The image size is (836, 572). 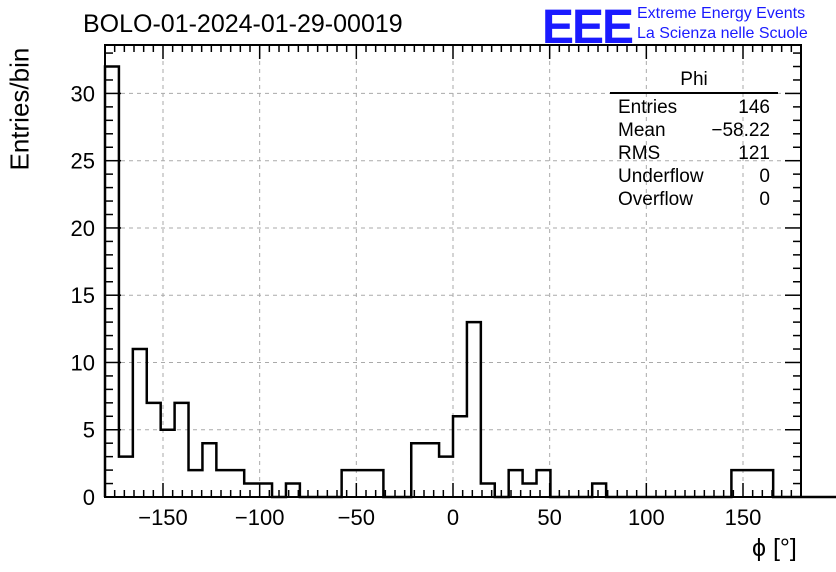 What do you see at coordinates (642, 130) in the screenshot?
I see `stats-label: Mean` at bounding box center [642, 130].